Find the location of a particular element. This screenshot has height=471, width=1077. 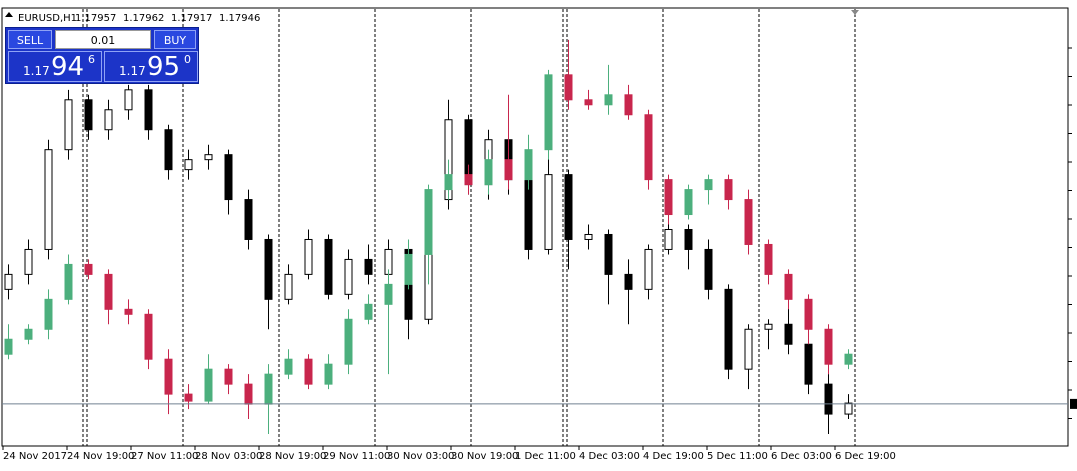

trade-panel: SELL 0.01 BUY 1.17 94 6 1.17 95 0 is located at coordinates (102, 55).